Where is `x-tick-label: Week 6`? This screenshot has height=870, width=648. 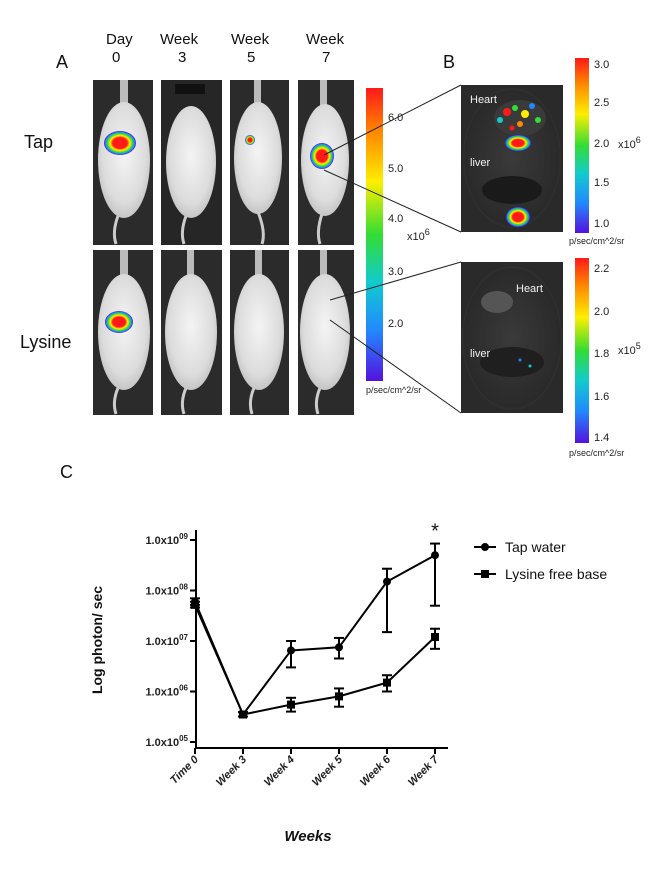
x-tick-label: Week 6 is located at coordinates (376, 771).